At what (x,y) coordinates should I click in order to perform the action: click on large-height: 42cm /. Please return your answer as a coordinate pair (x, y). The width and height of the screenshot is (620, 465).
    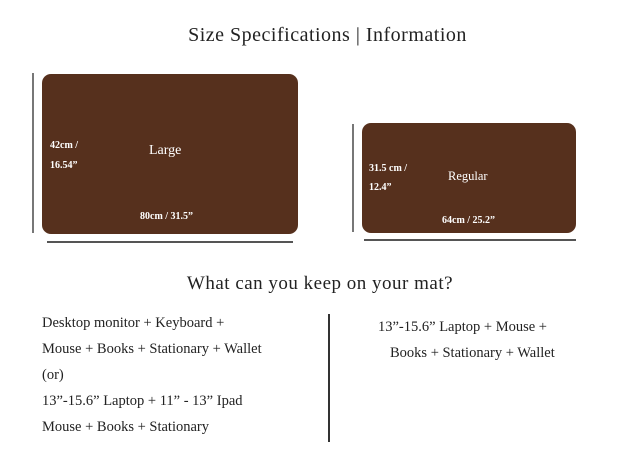
    Looking at the image, I should click on (64, 145).